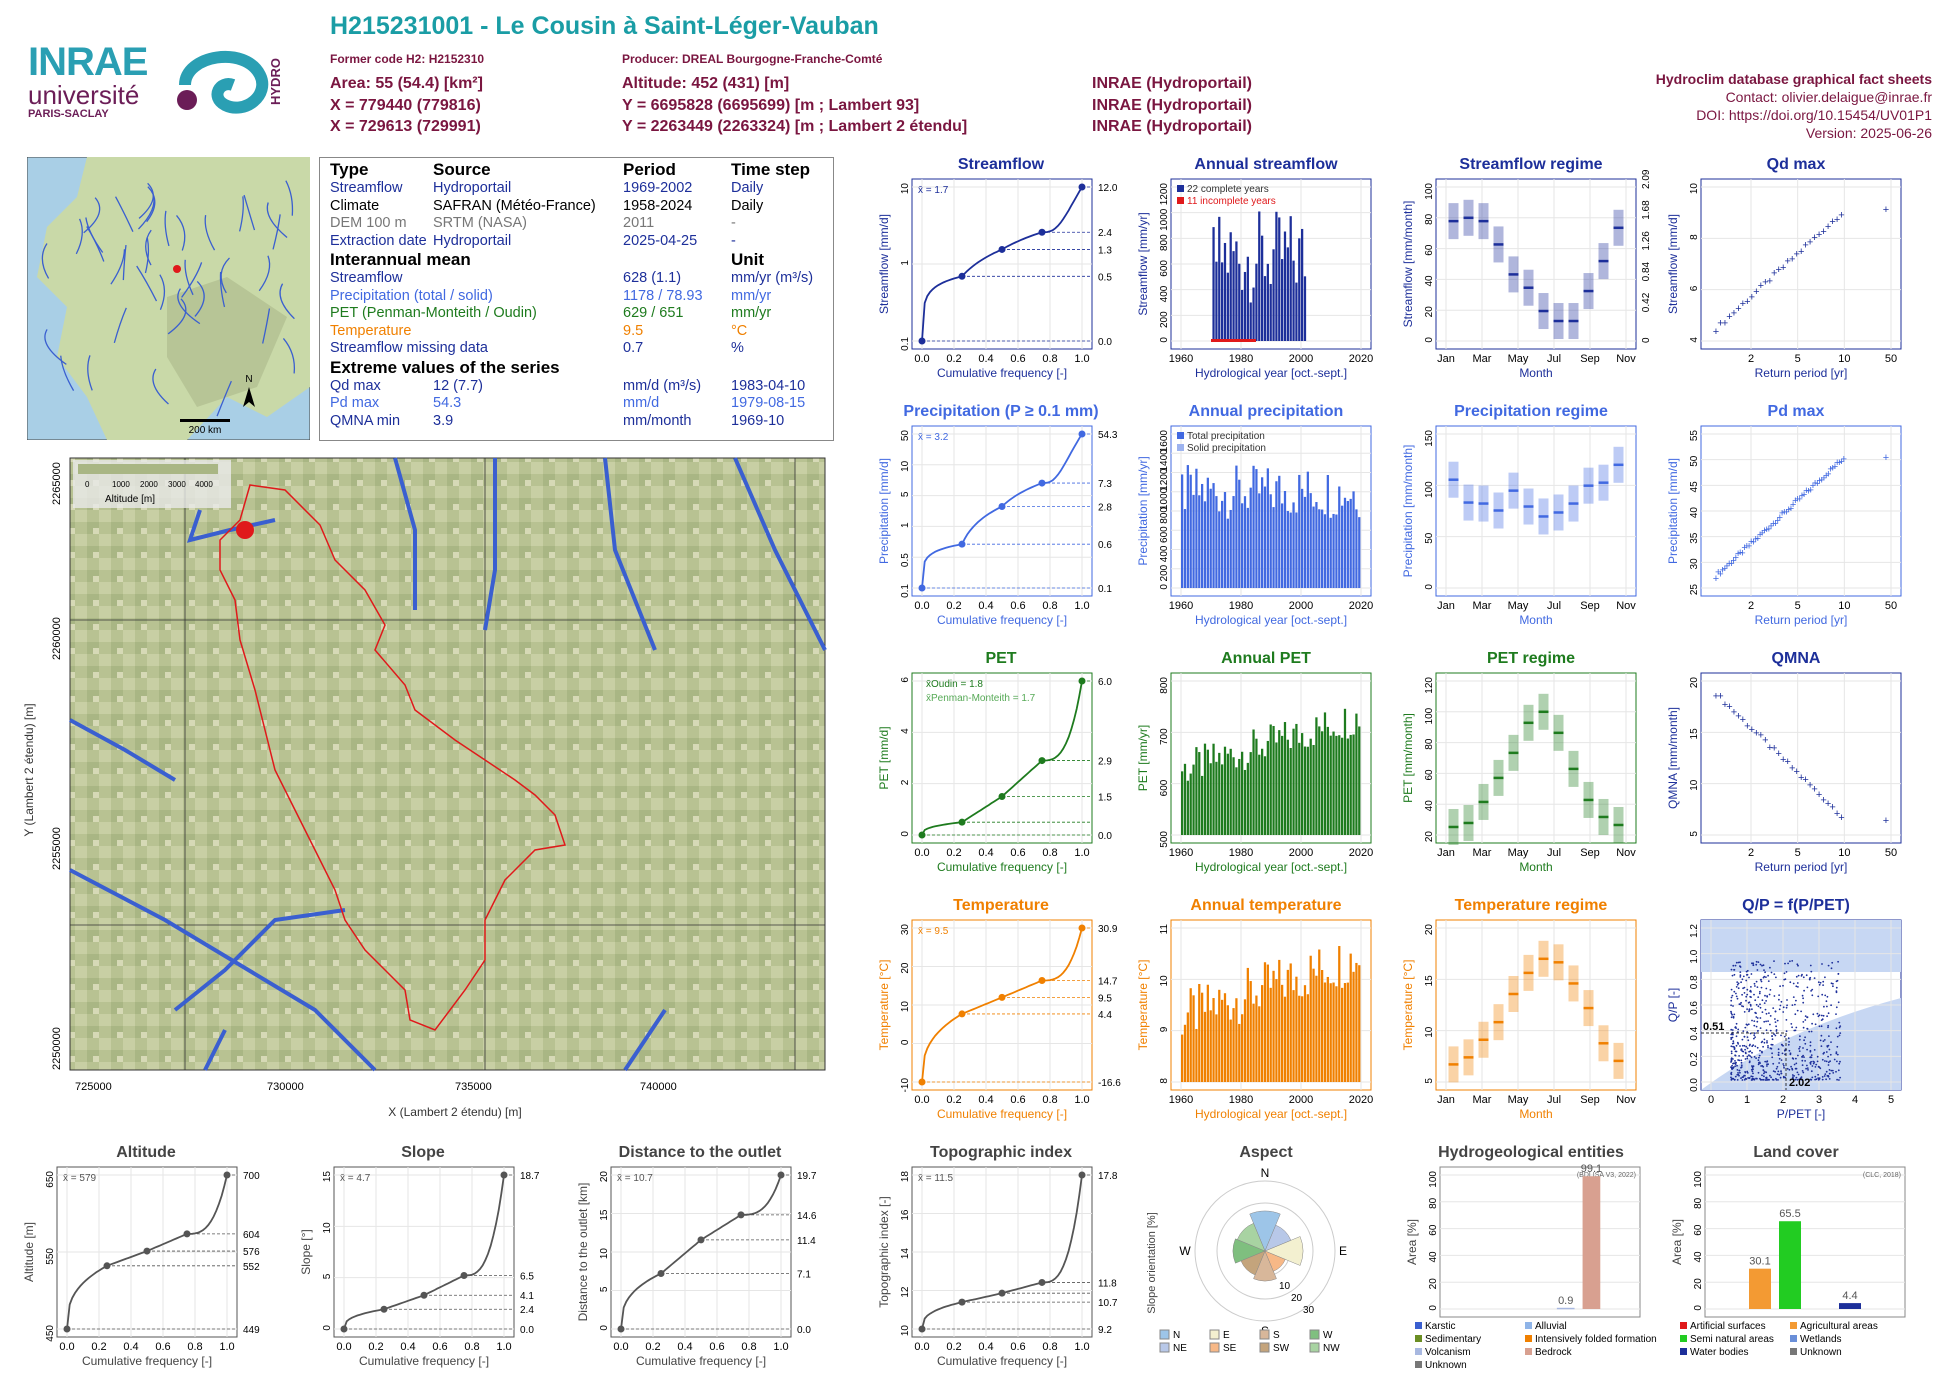 This screenshot has height=1386, width=1960. What do you see at coordinates (1049, 853) in the screenshot?
I see `x-tick-label: 0.8` at bounding box center [1049, 853].